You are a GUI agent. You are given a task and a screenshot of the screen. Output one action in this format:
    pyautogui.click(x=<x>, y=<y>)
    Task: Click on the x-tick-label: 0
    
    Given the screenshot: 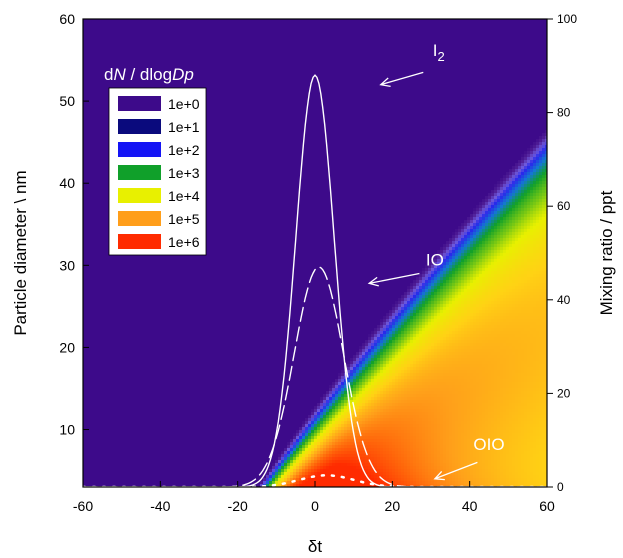 What is the action you would take?
    pyautogui.click(x=315, y=506)
    